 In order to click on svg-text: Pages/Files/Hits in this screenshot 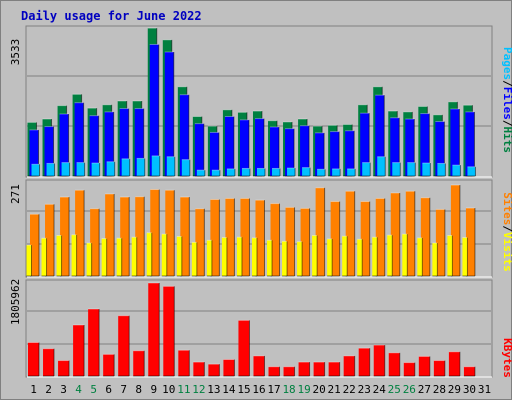, I will do `click(506, 100)`.